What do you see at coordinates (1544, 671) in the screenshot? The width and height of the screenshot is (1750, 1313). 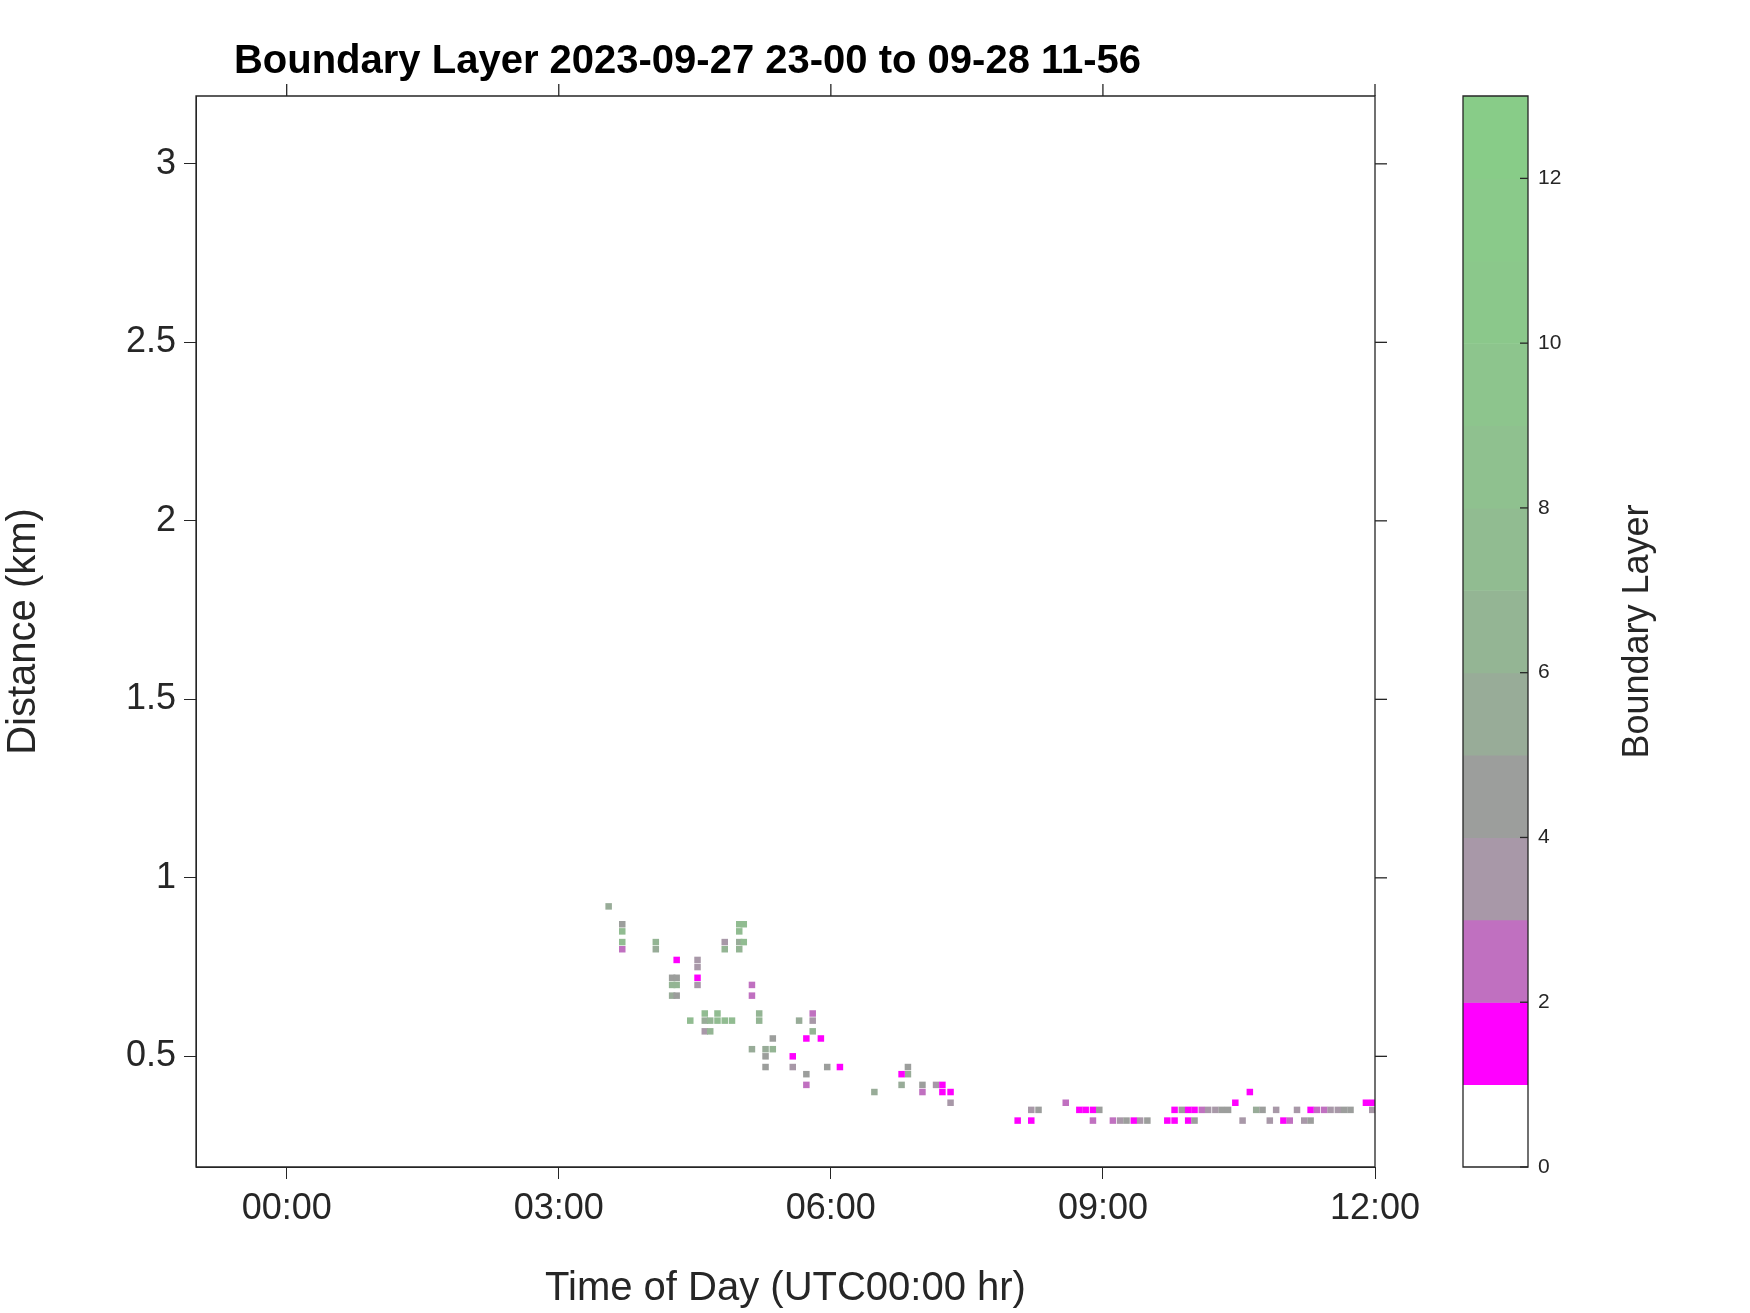 I see `color-bar-label: 6` at bounding box center [1544, 671].